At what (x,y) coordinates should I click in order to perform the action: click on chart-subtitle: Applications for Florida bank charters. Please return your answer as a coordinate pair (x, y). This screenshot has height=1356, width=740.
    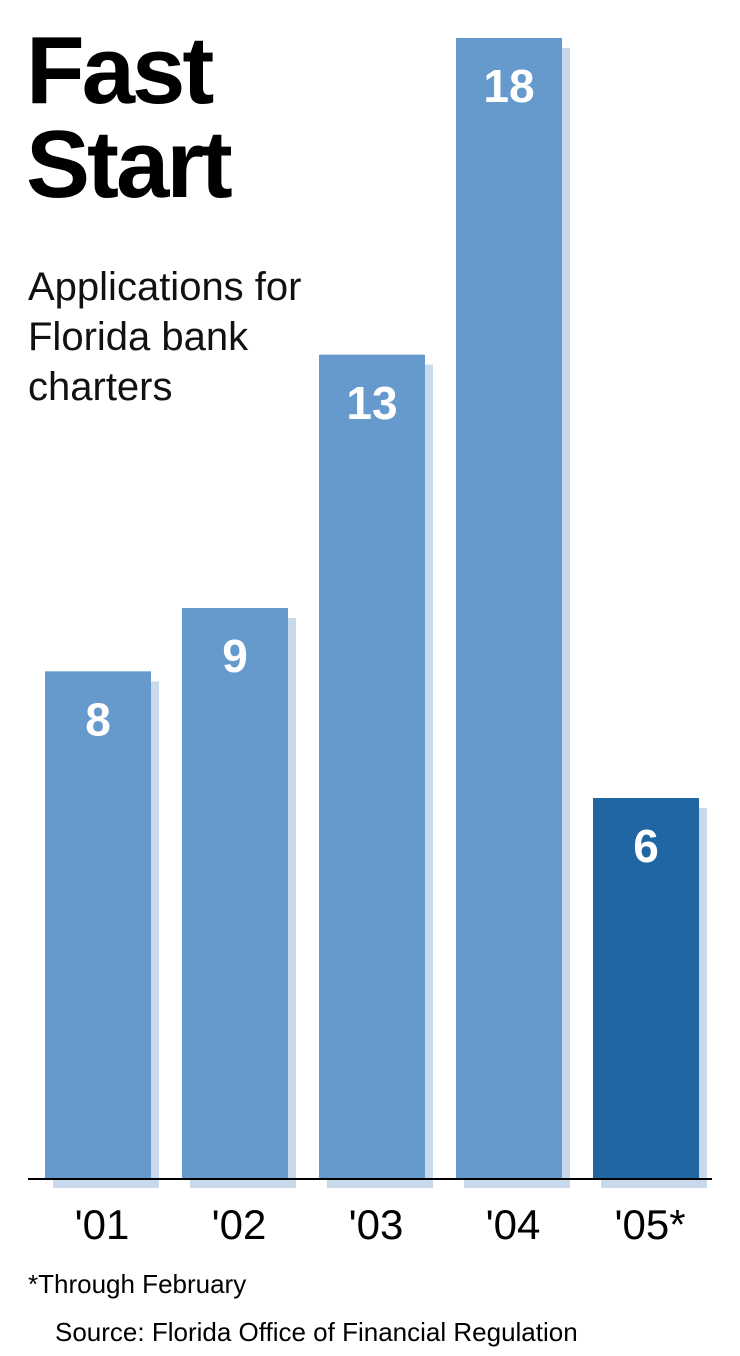
    Looking at the image, I should click on (165, 337).